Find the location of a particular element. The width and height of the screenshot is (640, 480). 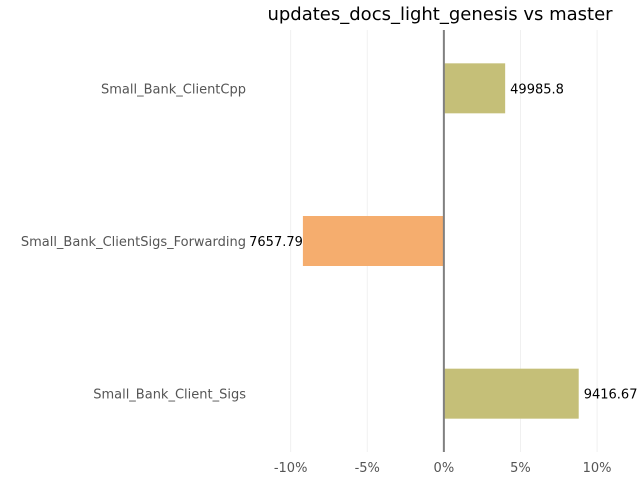

x-tick-label: 5% is located at coordinates (520, 468).